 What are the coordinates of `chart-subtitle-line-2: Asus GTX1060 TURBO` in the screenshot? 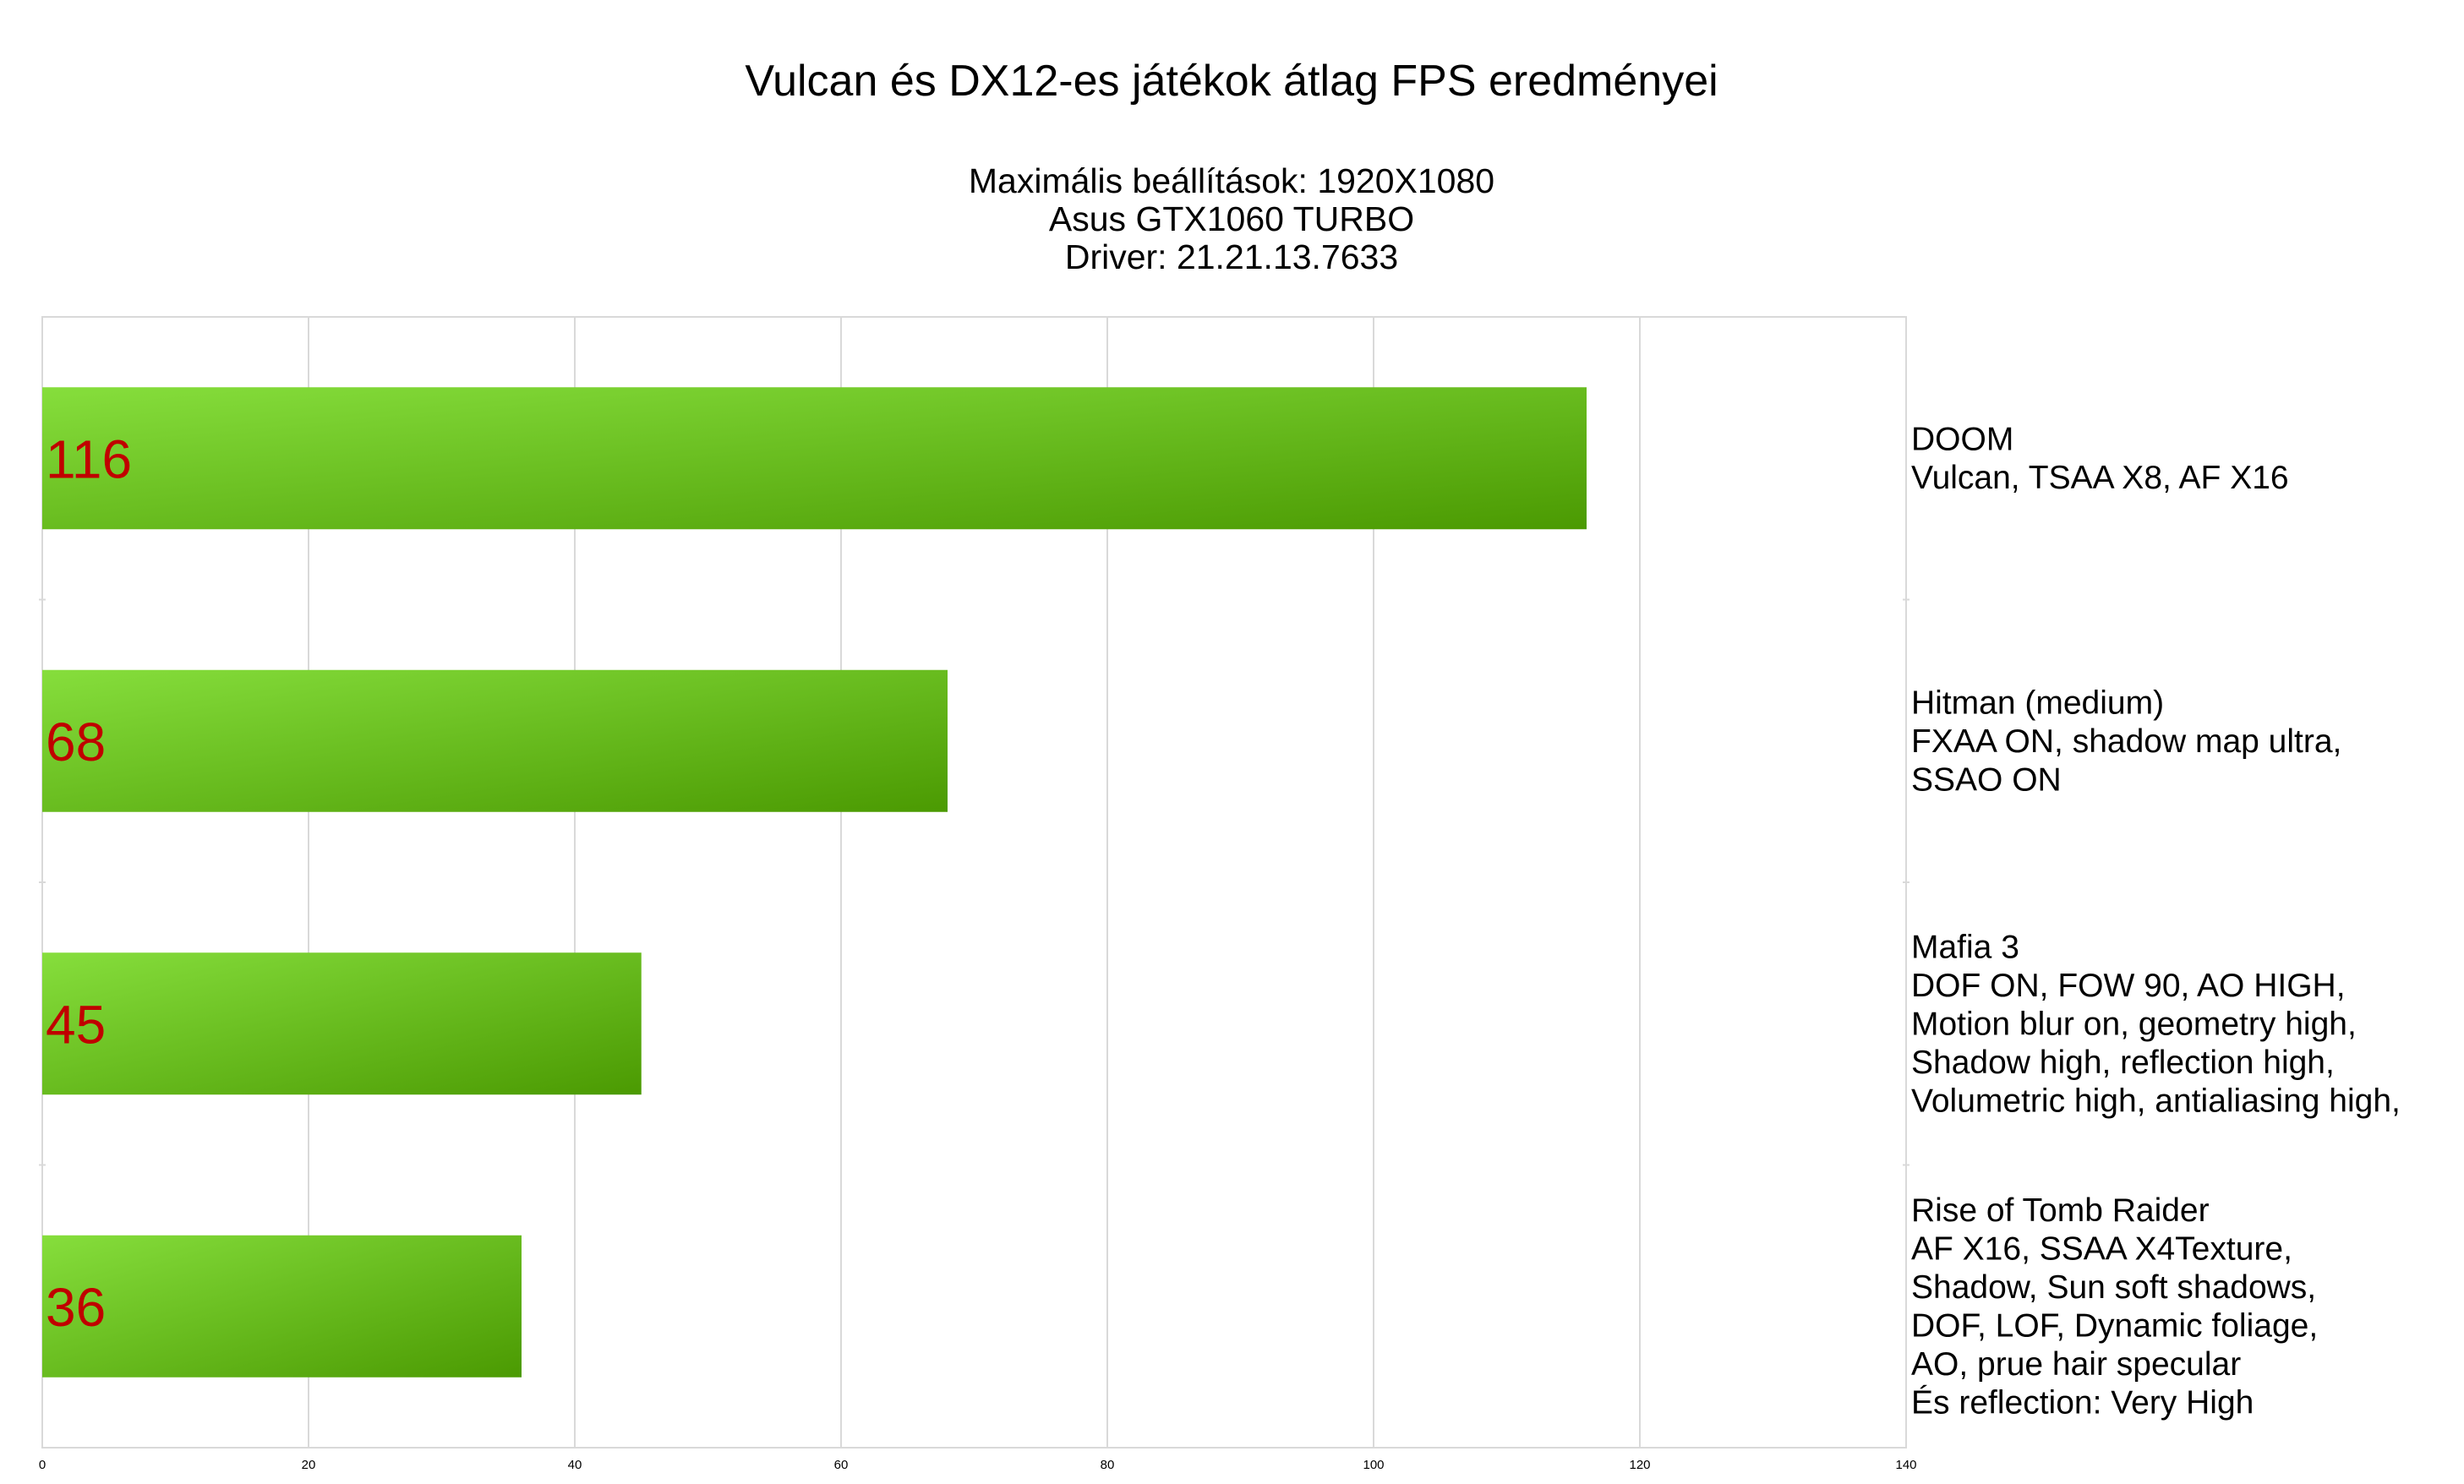 It's located at (1231, 218).